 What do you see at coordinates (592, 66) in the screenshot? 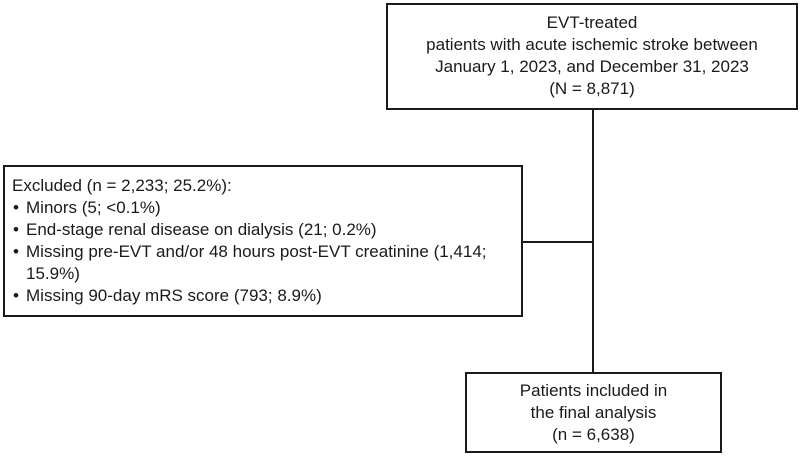
I see `study-population-line: January 1, 2023, and December 31, 2023` at bounding box center [592, 66].